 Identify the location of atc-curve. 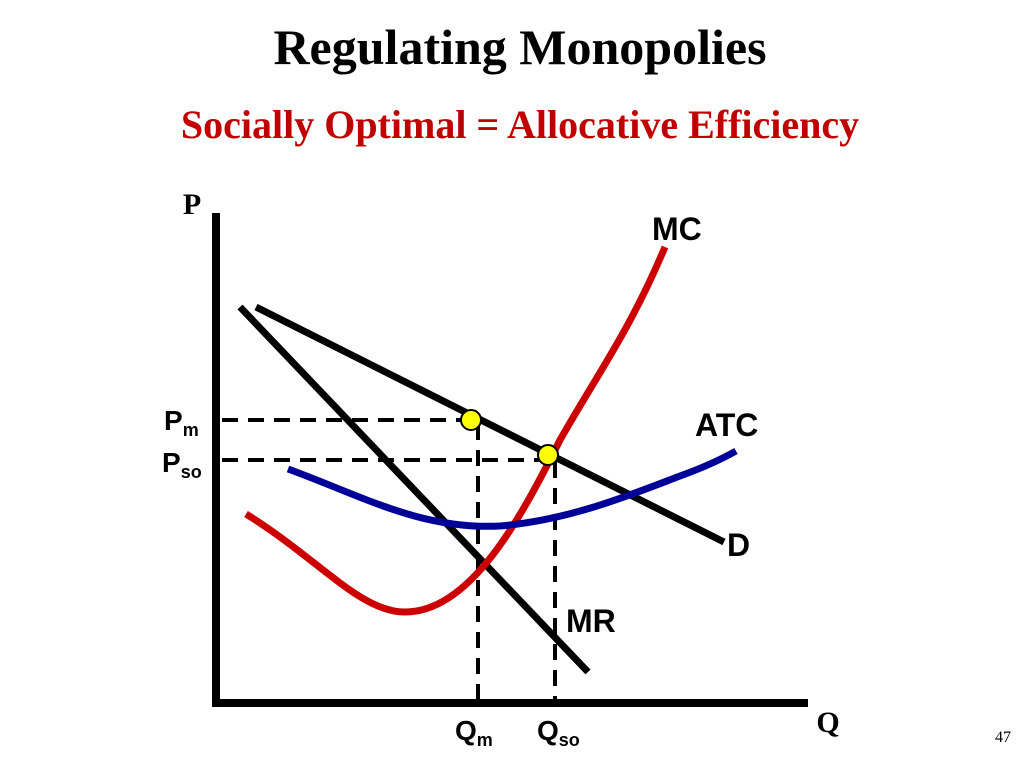
(512, 488).